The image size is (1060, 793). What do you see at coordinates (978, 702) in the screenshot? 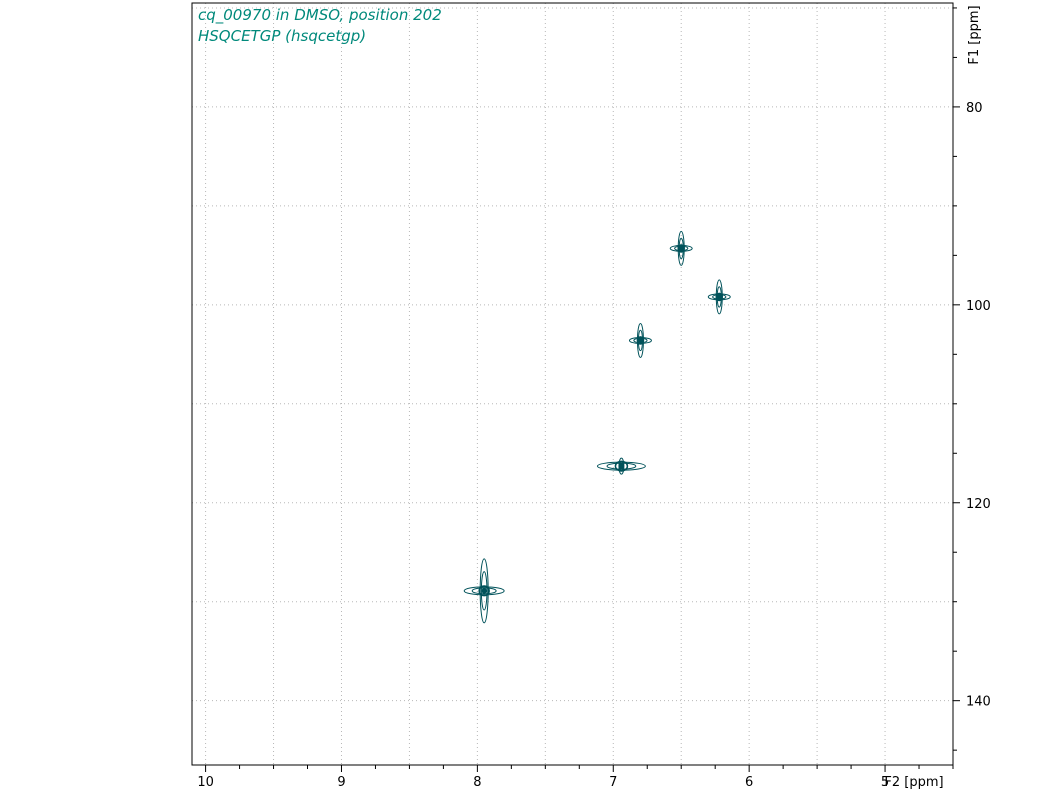
I see `y-tick-label: 140` at bounding box center [978, 702].